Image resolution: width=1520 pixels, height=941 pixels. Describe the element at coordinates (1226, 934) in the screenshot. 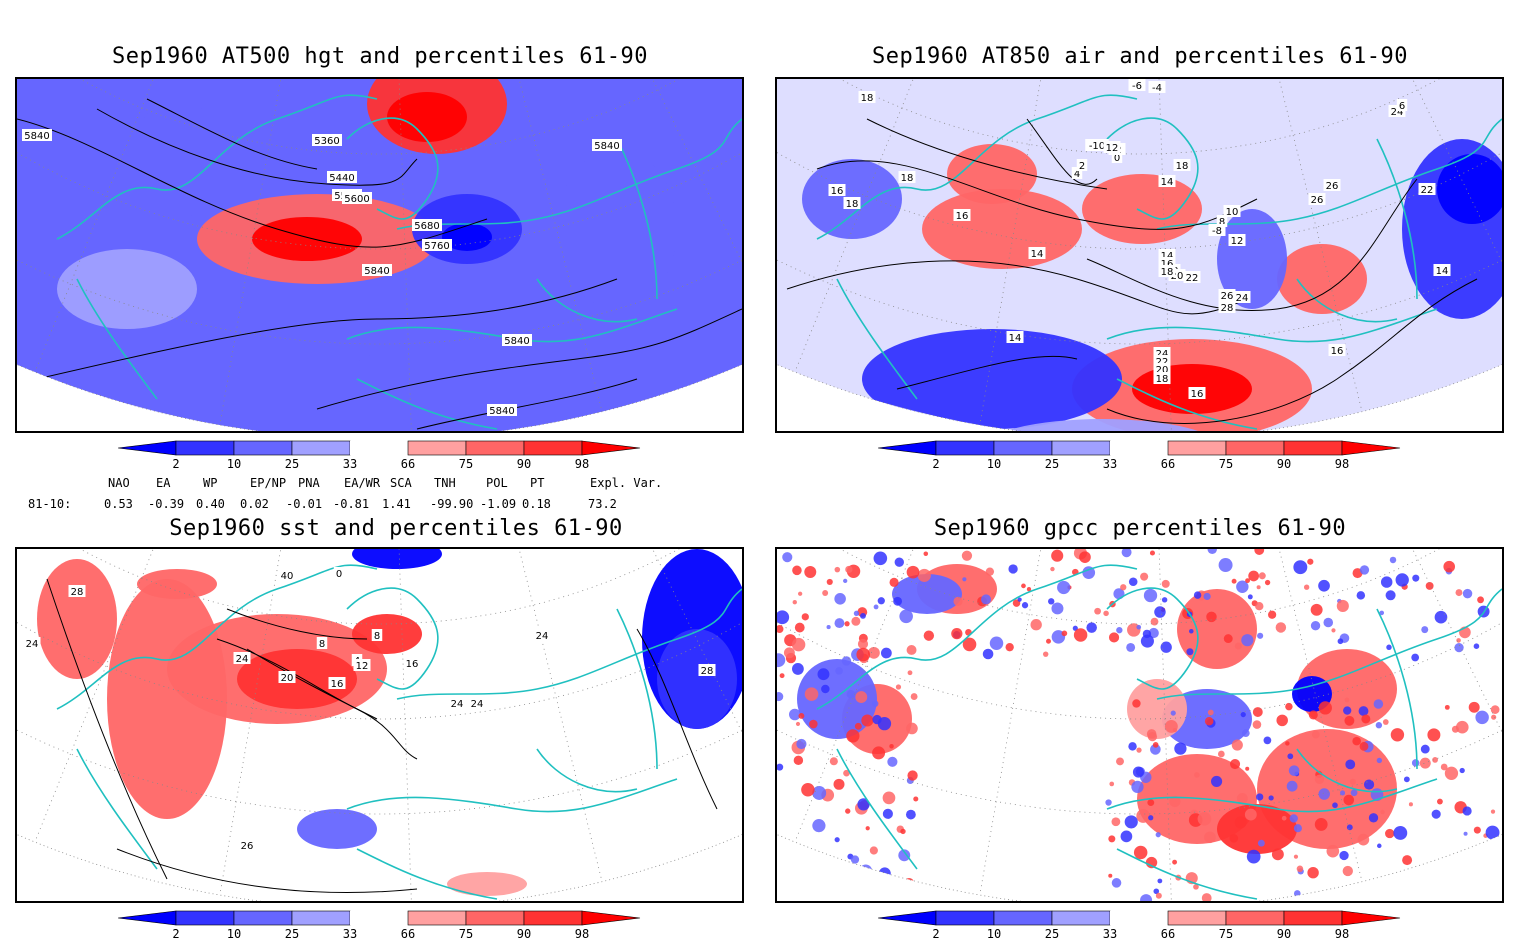

I see `colorbar-tick-label: 75` at that location.